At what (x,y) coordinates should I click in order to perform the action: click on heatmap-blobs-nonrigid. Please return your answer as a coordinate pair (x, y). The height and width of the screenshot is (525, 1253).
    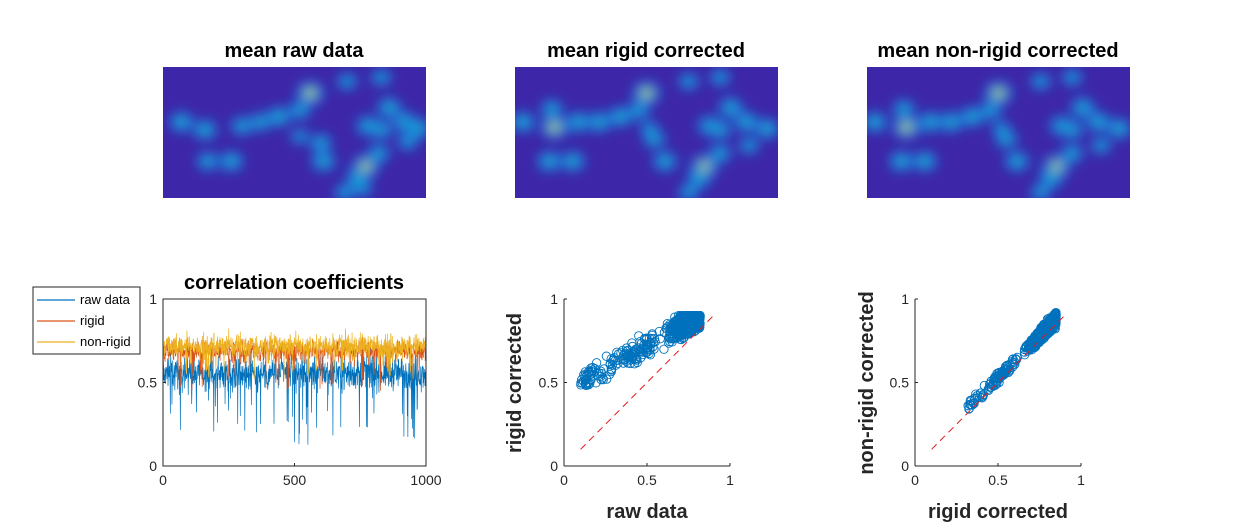
    Looking at the image, I should click on (998, 133).